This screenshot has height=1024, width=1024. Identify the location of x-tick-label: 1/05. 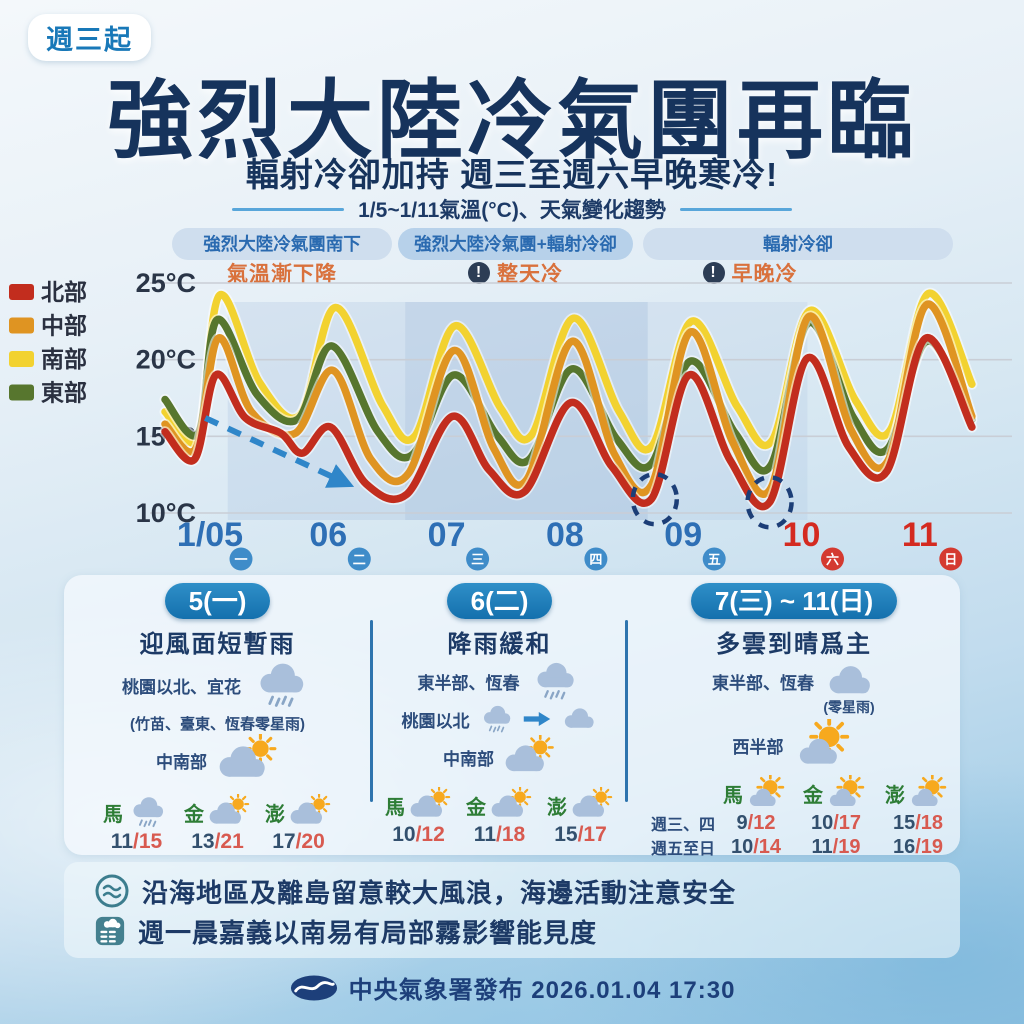
(210, 535).